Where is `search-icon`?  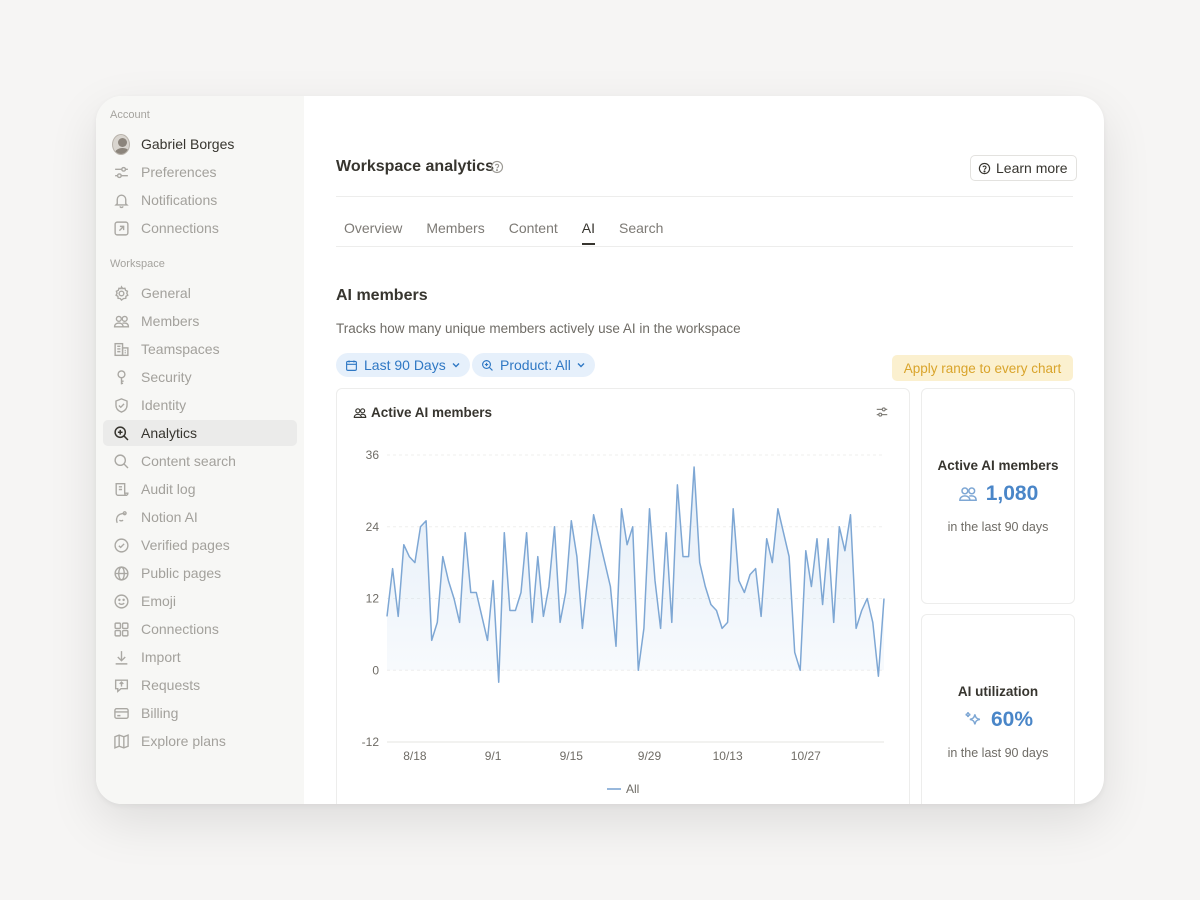
search-icon is located at coordinates (121, 461).